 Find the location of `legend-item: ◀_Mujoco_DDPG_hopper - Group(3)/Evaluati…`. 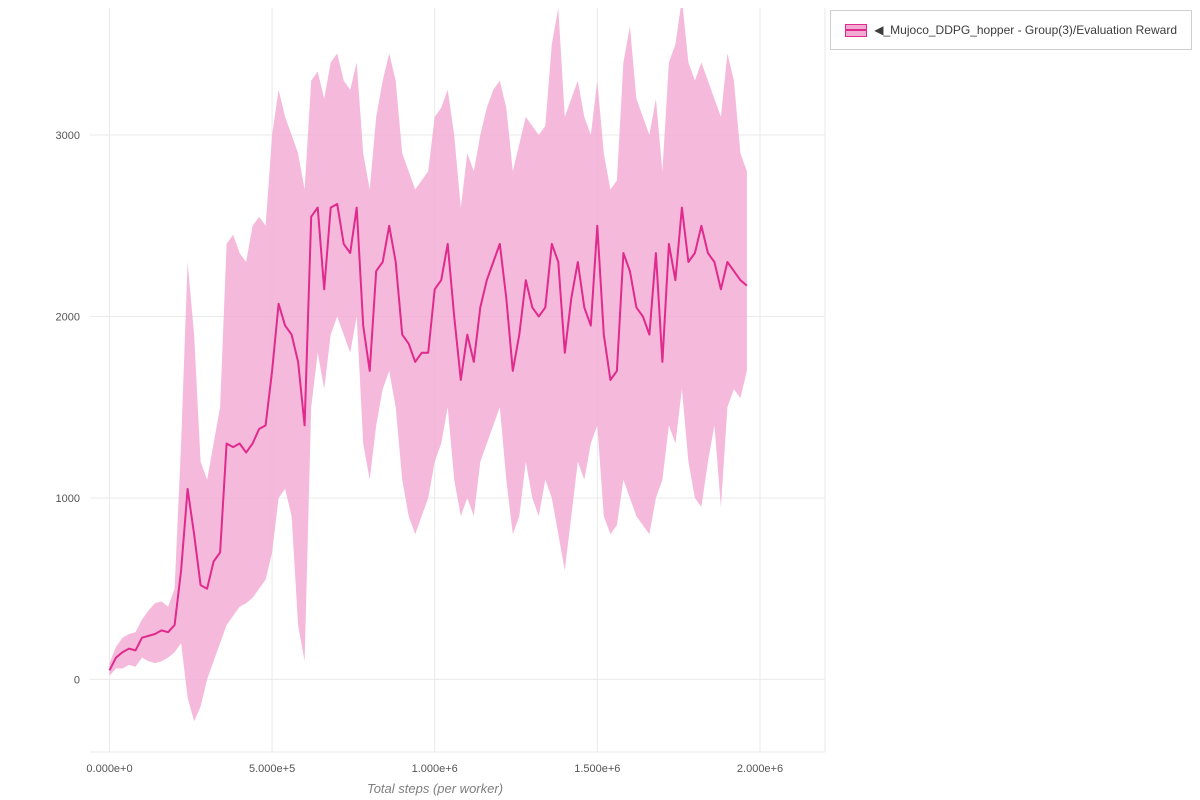

legend-item: ◀_Mujoco_DDPG_hopper - Group(3)/Evaluati… is located at coordinates (1011, 30).